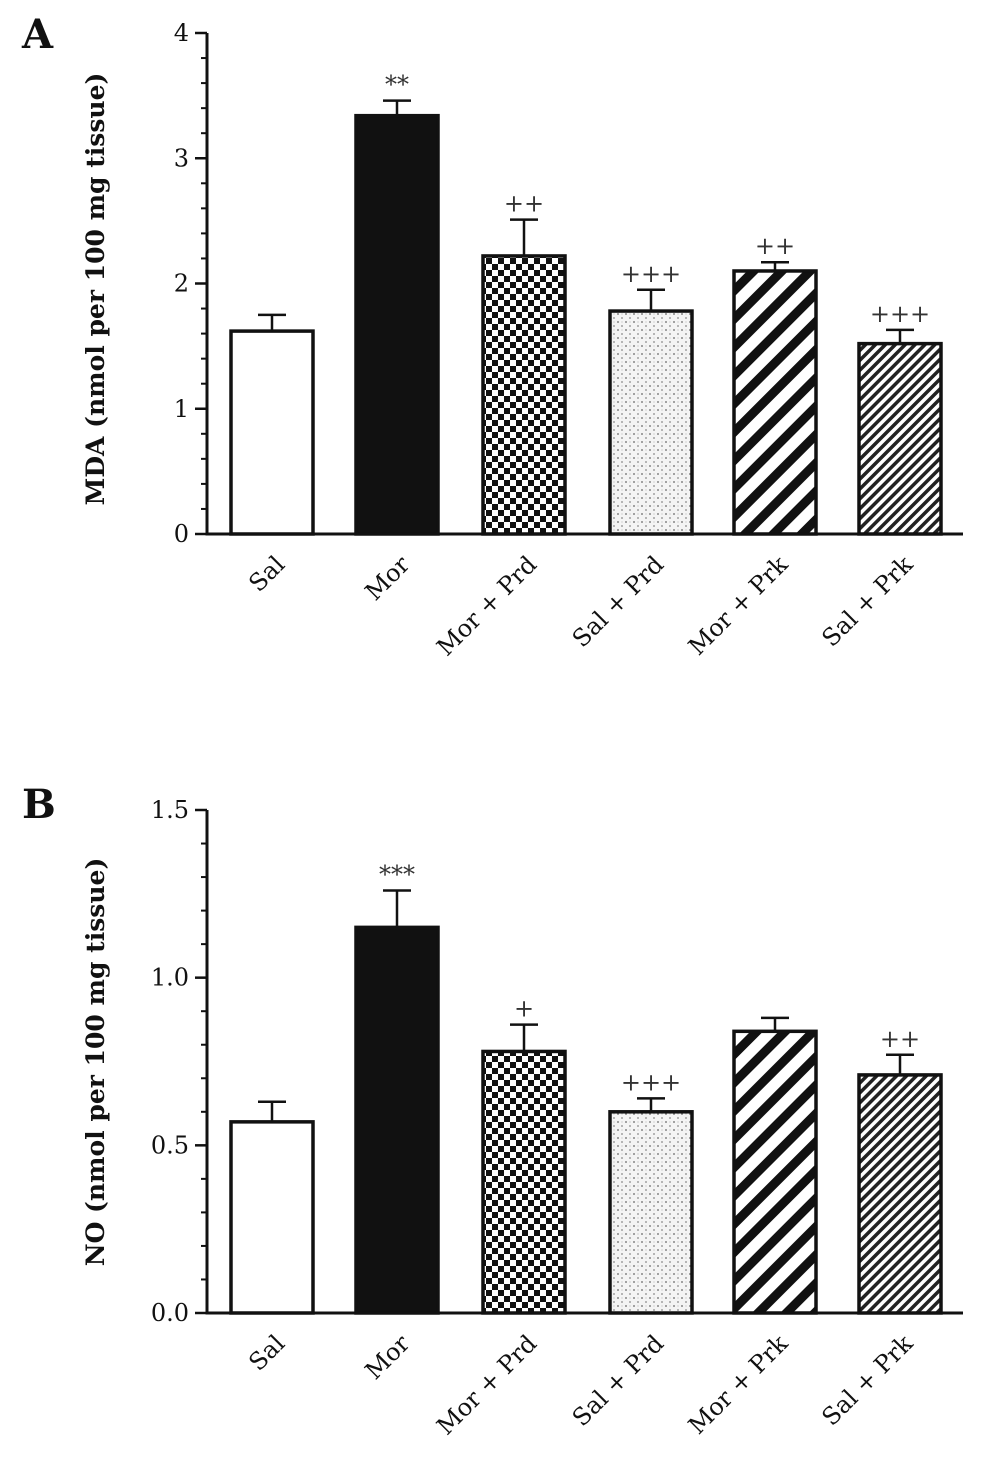  What do you see at coordinates (900, 1039) in the screenshot?
I see `panel-b-significance-5: ++` at bounding box center [900, 1039].